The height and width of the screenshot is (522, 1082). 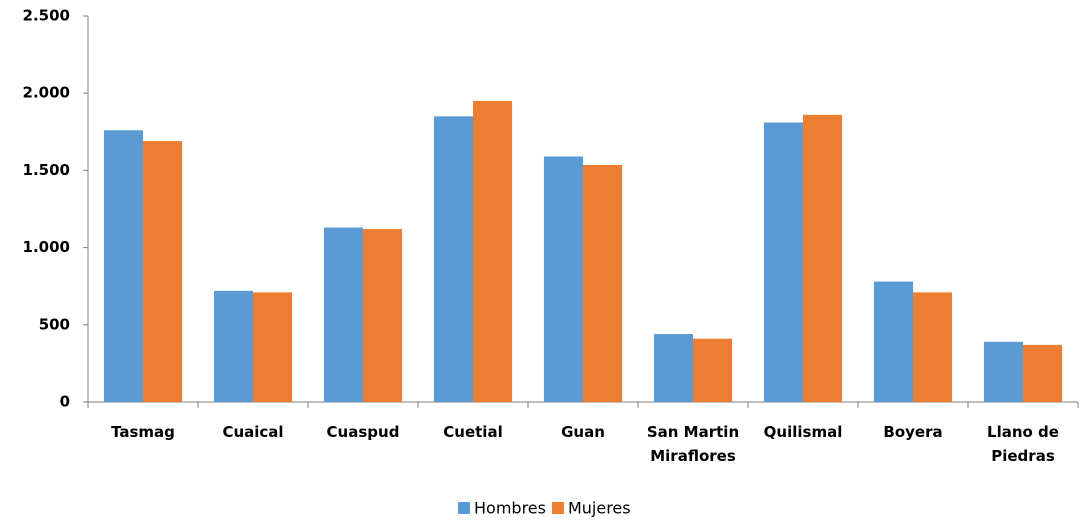 I want to click on y-tick-label: 1.000, so click(x=46, y=247).